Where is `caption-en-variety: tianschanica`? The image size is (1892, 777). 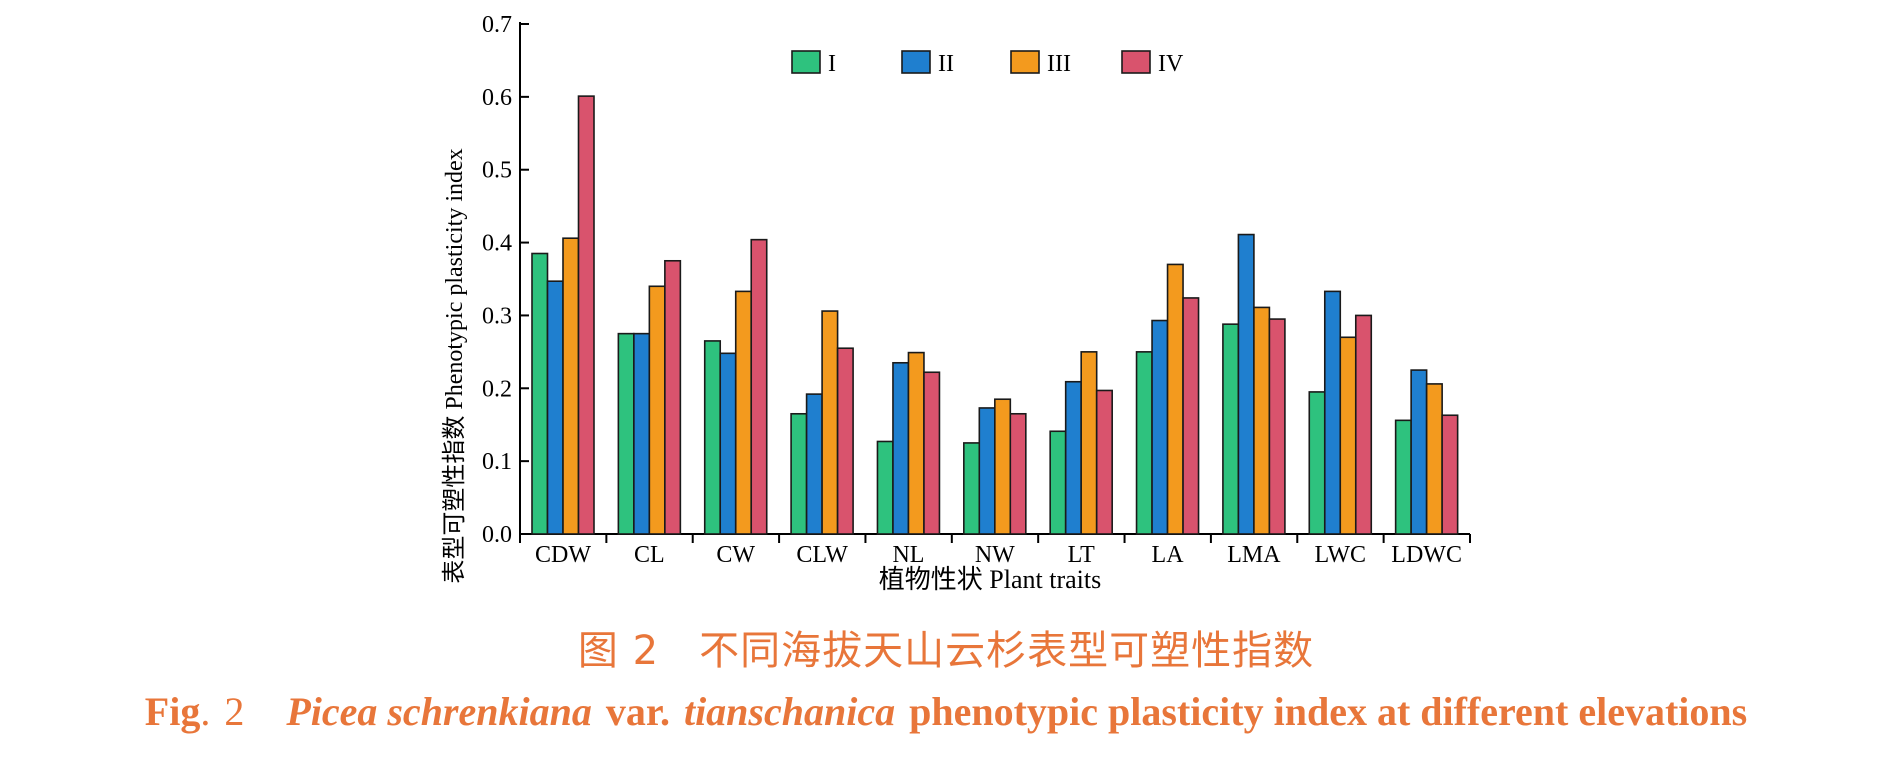 caption-en-variety: tianschanica is located at coordinates (789, 711).